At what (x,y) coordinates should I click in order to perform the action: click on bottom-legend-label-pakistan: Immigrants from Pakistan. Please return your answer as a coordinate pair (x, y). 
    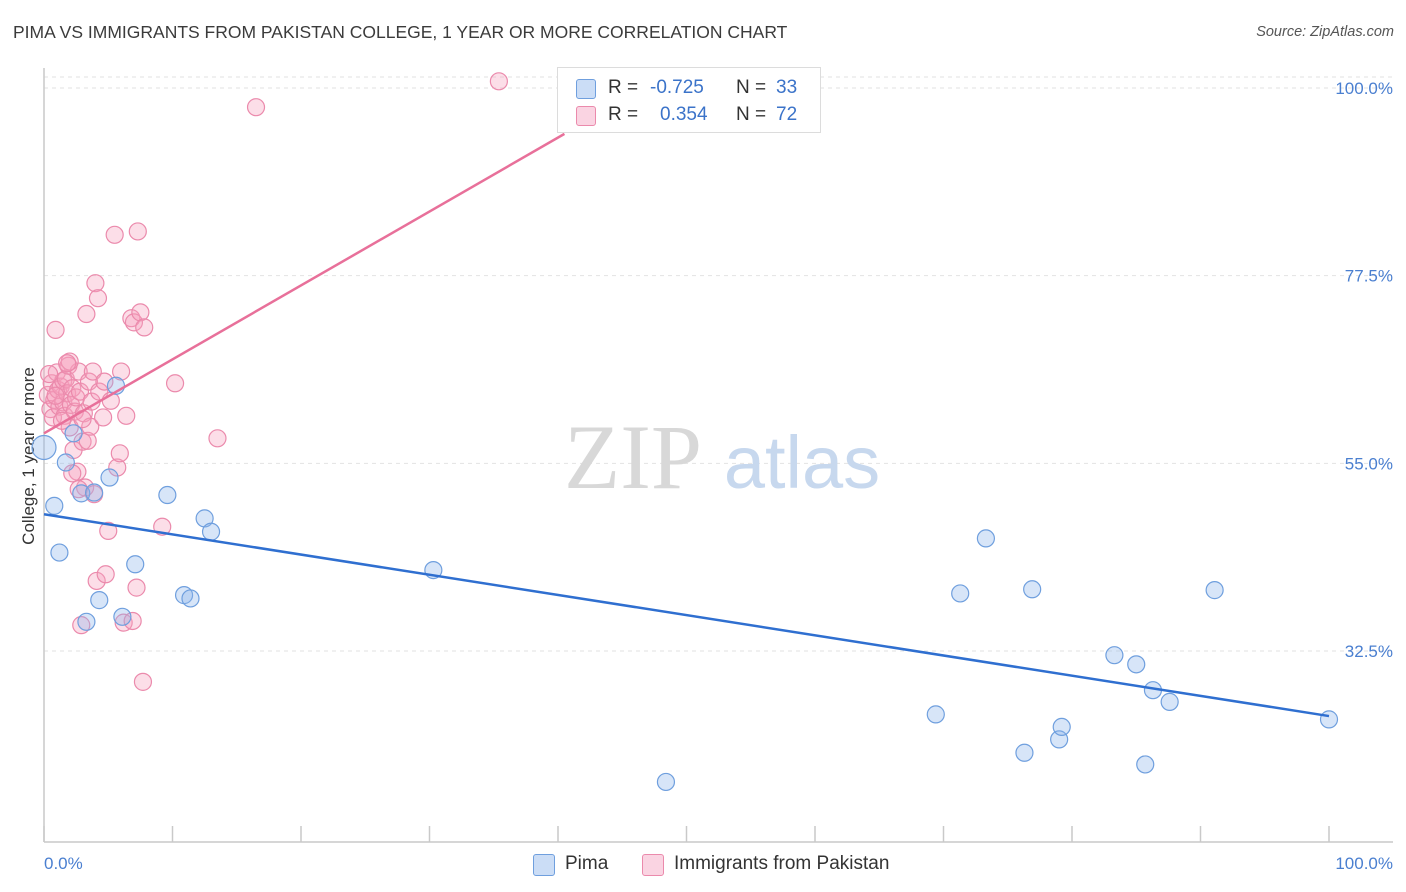
    Looking at the image, I should click on (782, 863).